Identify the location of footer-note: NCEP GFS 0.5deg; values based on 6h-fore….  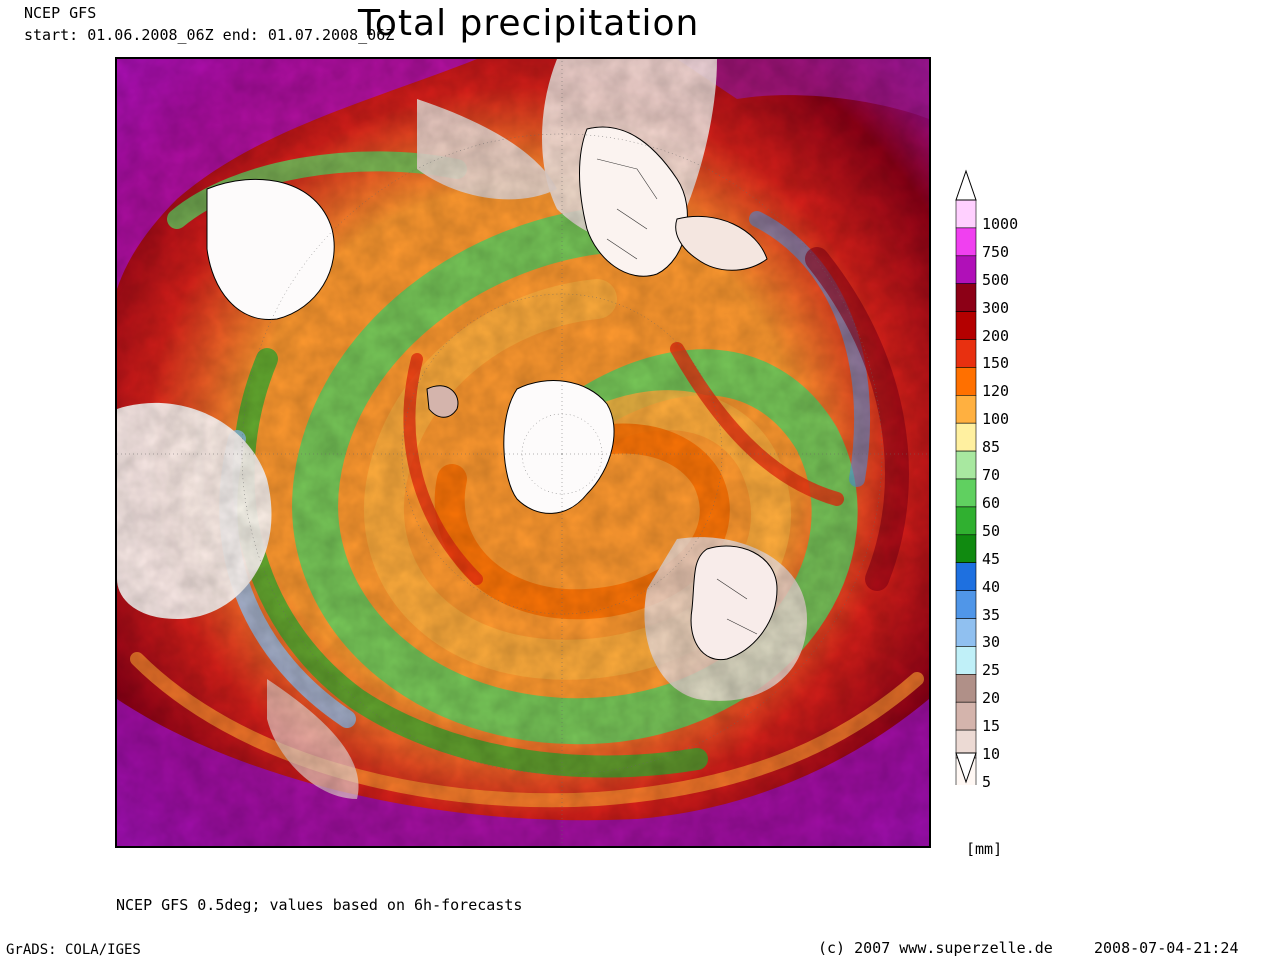
(319, 905).